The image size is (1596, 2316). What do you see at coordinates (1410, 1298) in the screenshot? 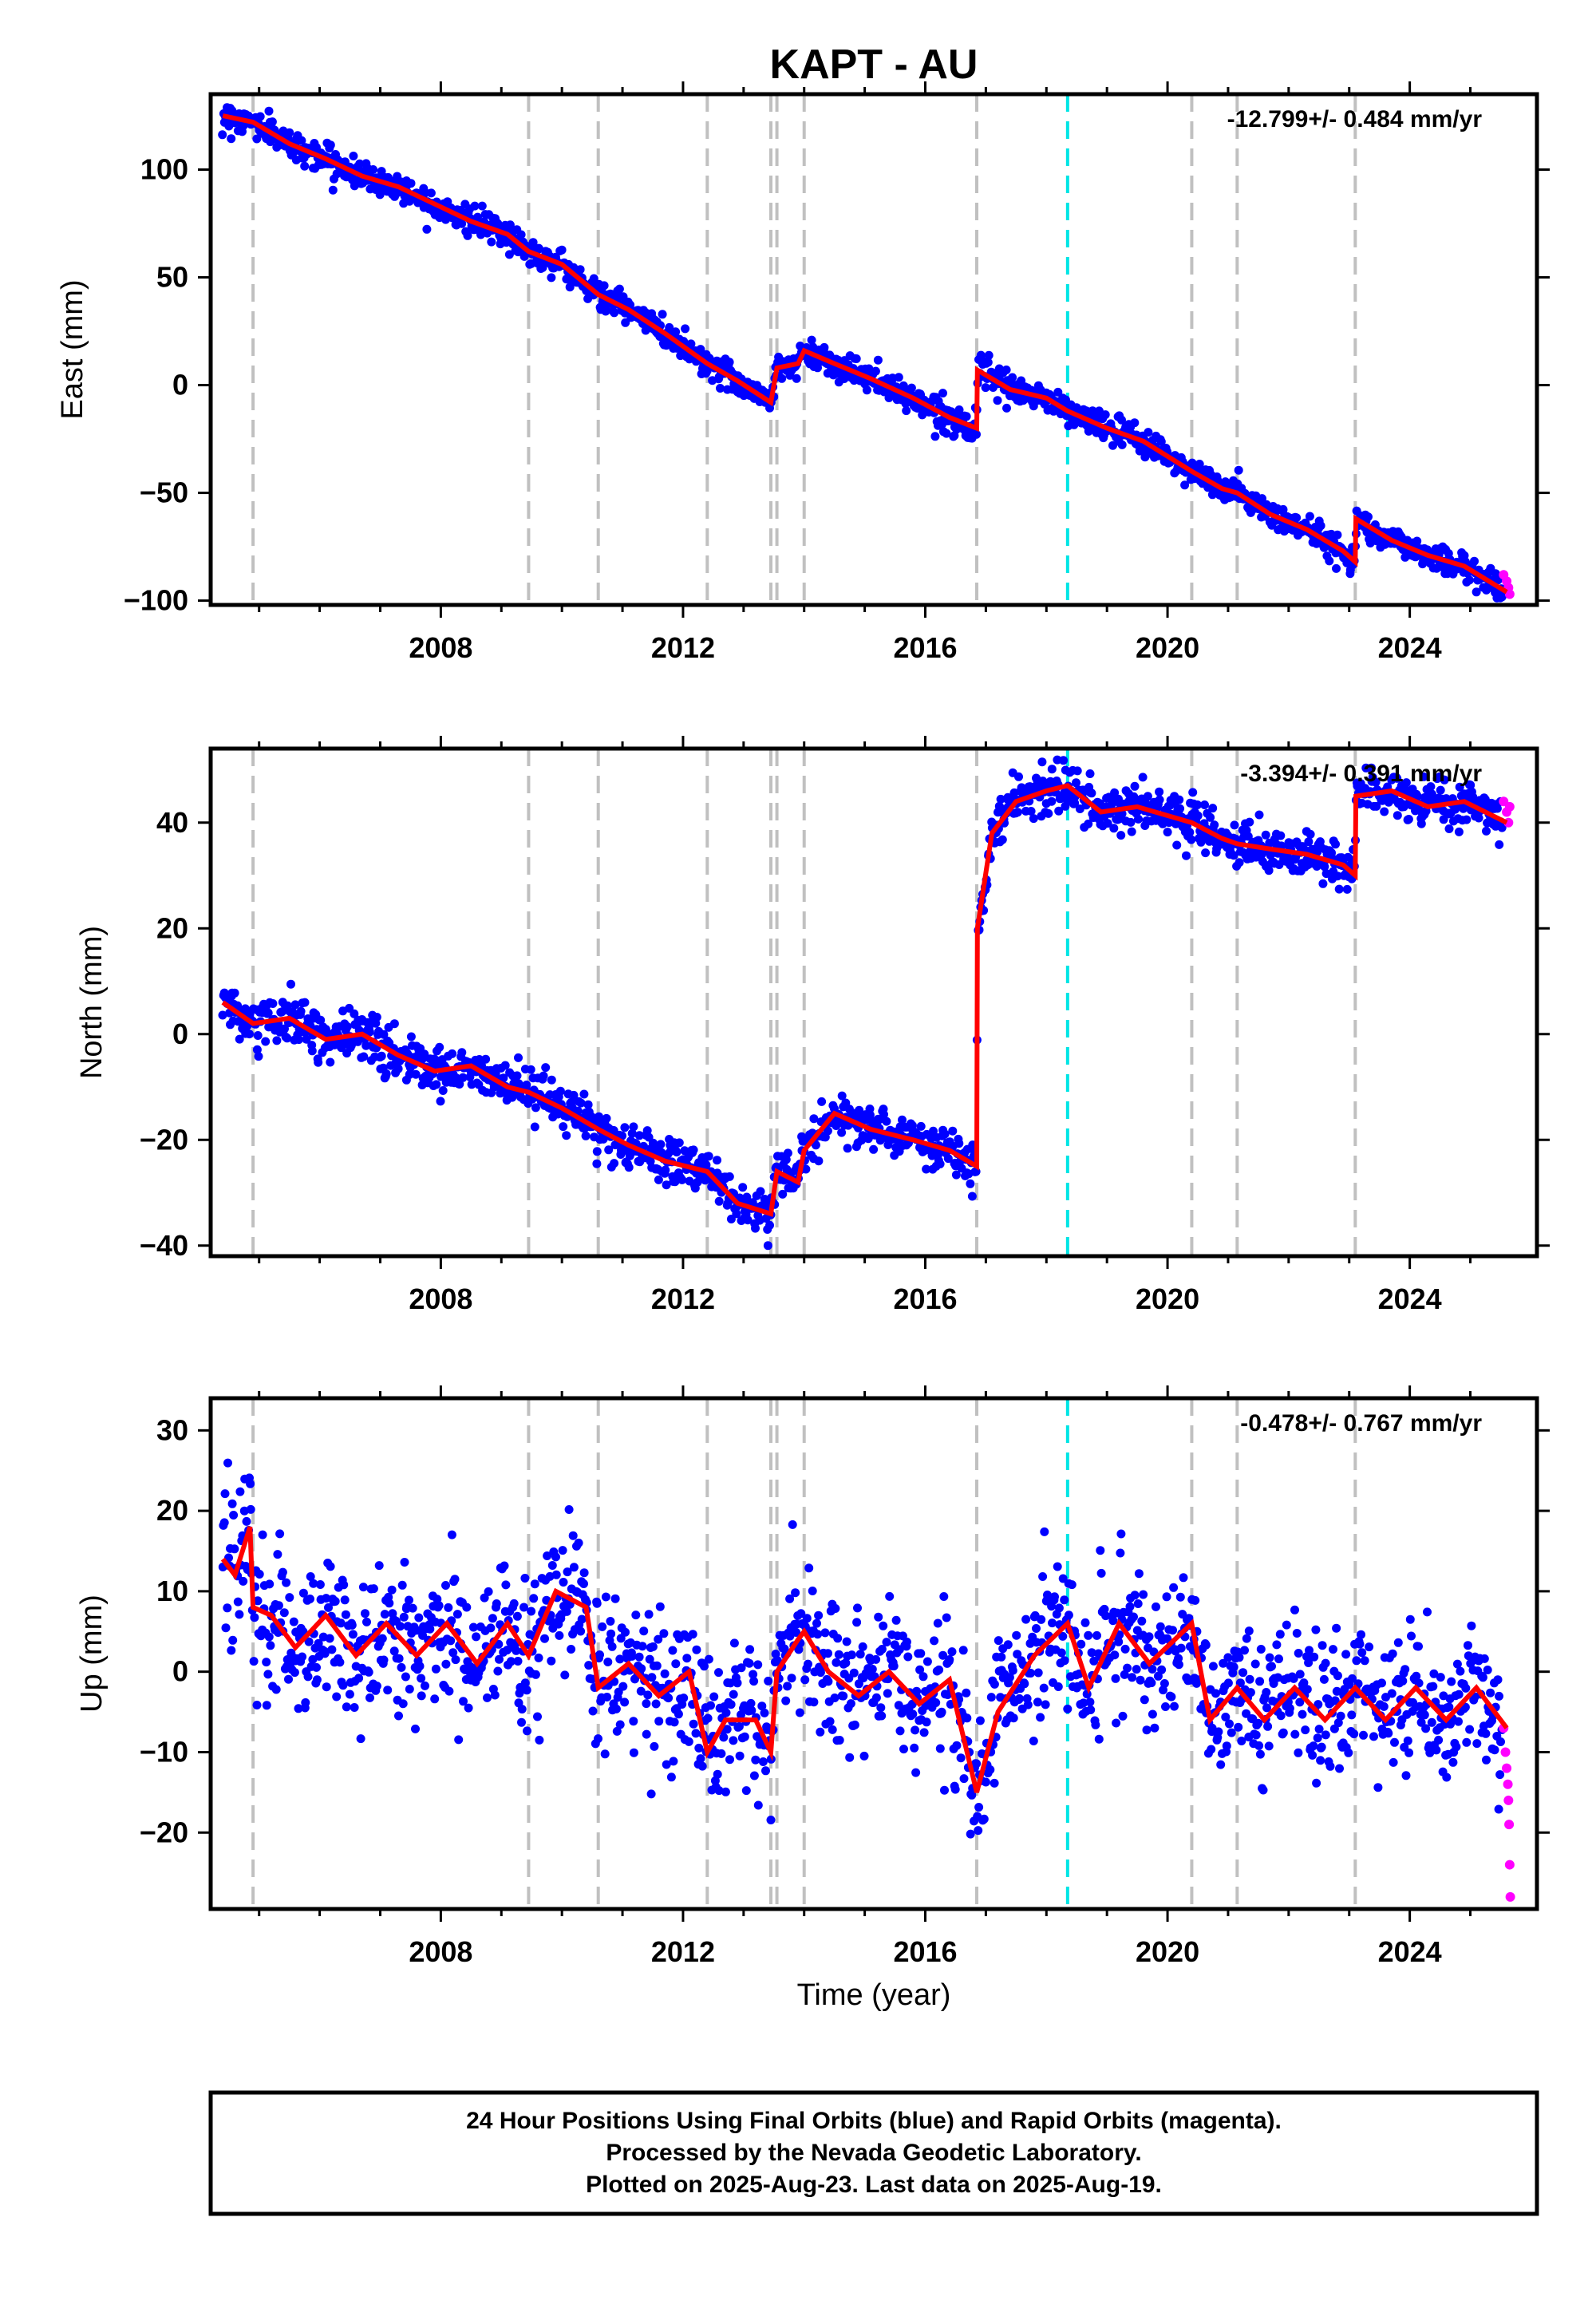
I see `north-x-tick-label: 2024` at bounding box center [1410, 1298].